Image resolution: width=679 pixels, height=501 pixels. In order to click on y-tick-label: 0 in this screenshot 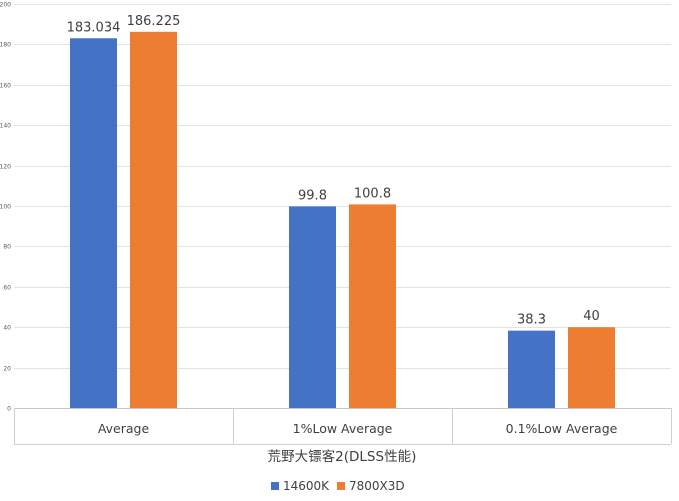, I will do `click(9, 409)`.